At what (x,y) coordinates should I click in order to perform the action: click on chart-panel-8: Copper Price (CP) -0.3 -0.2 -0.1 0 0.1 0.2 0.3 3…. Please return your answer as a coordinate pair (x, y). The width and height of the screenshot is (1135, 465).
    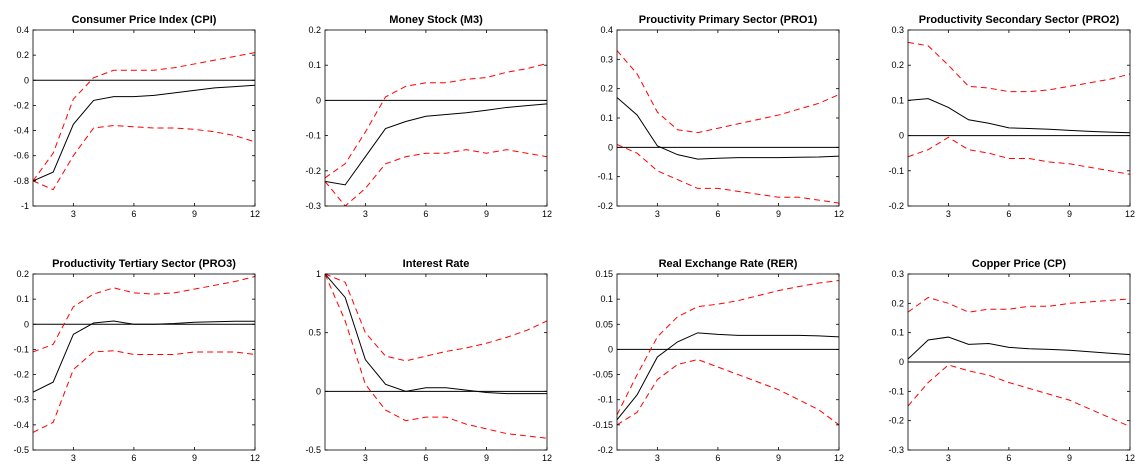
    Looking at the image, I should click on (1011, 360).